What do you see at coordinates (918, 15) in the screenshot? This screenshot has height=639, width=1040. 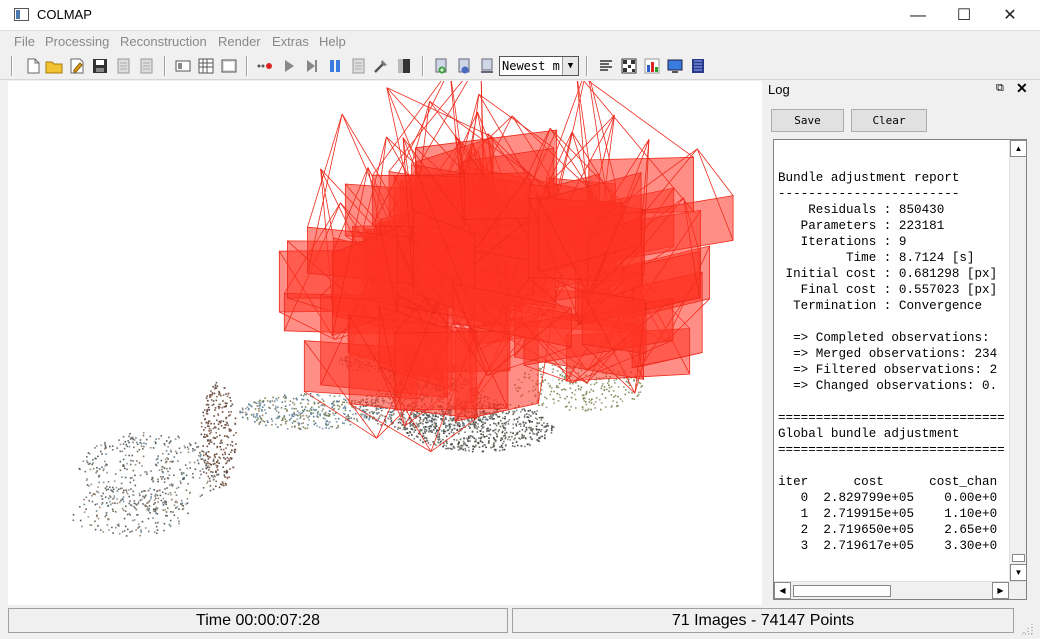 I see `minimize-button: —` at bounding box center [918, 15].